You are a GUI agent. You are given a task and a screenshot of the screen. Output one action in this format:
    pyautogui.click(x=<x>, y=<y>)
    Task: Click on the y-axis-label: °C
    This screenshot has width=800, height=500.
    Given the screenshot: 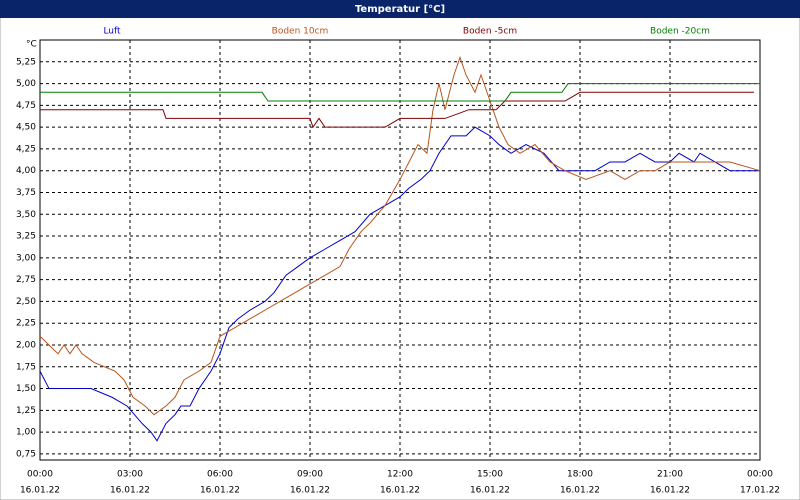 What is the action you would take?
    pyautogui.click(x=31, y=45)
    